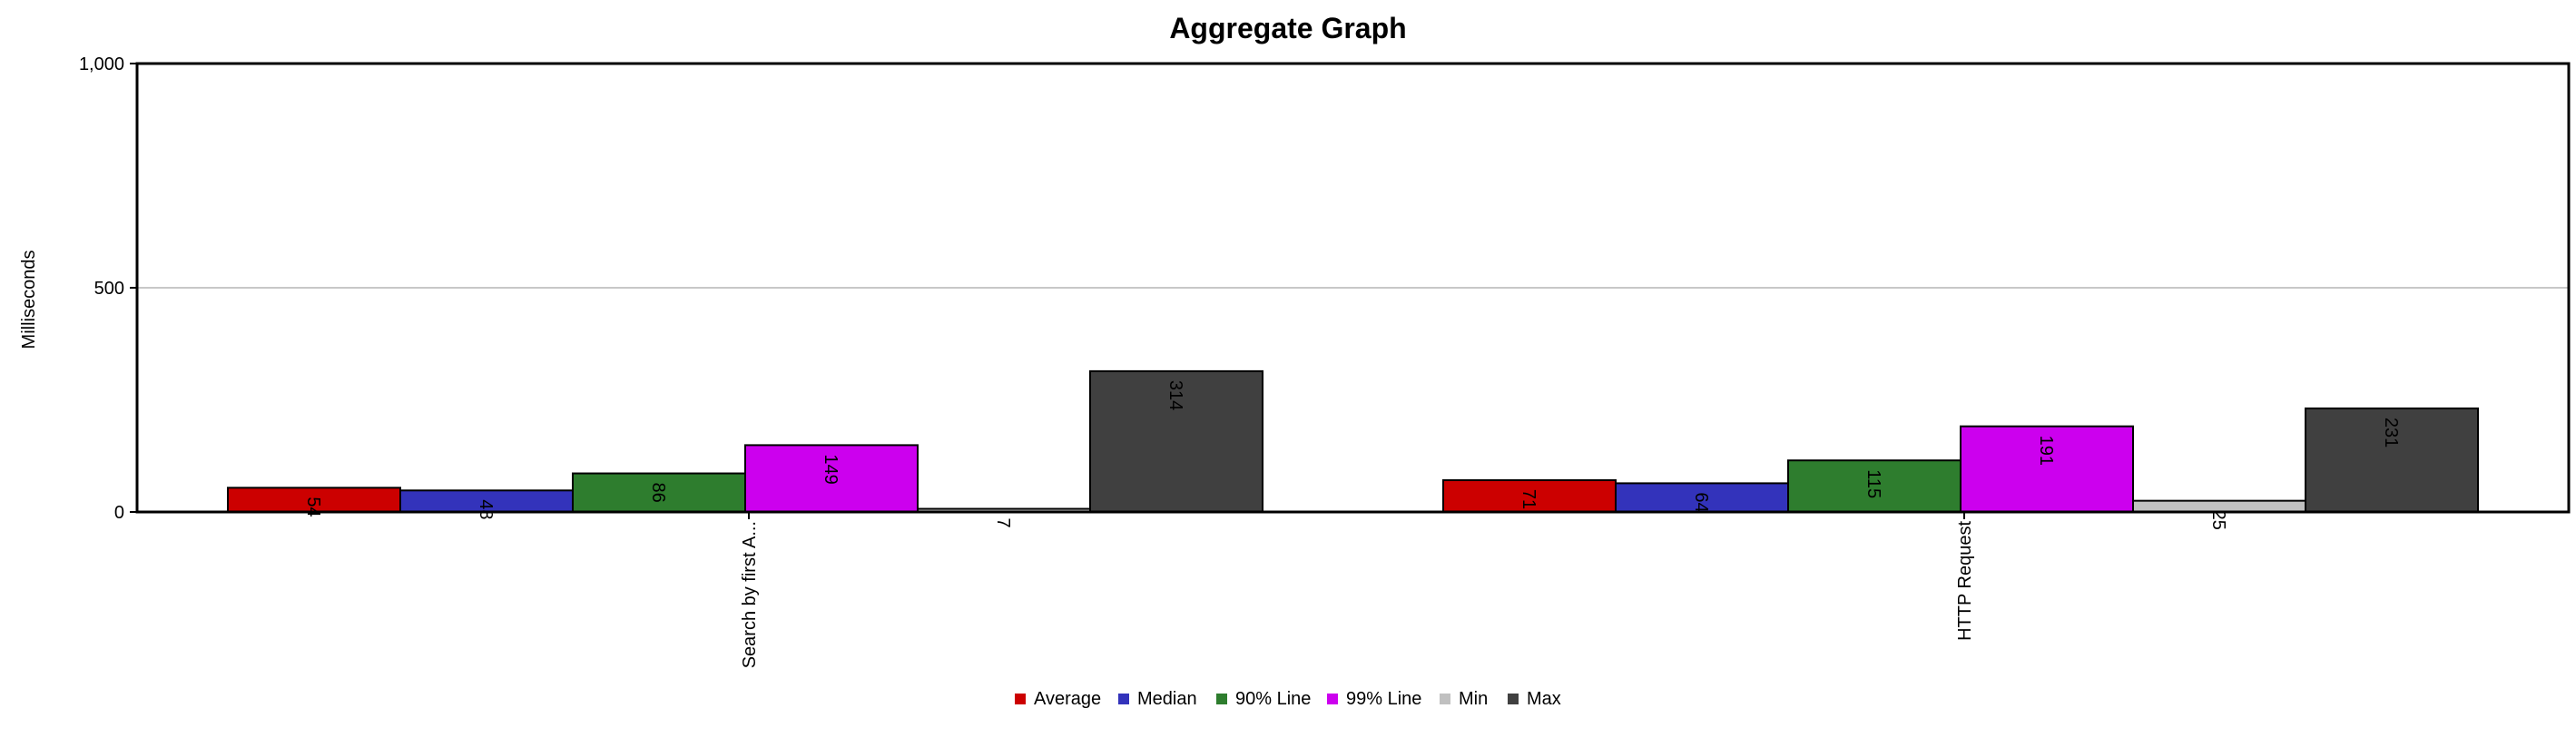  What do you see at coordinates (658, 493) in the screenshot?
I see `data-label-0-2: 86` at bounding box center [658, 493].